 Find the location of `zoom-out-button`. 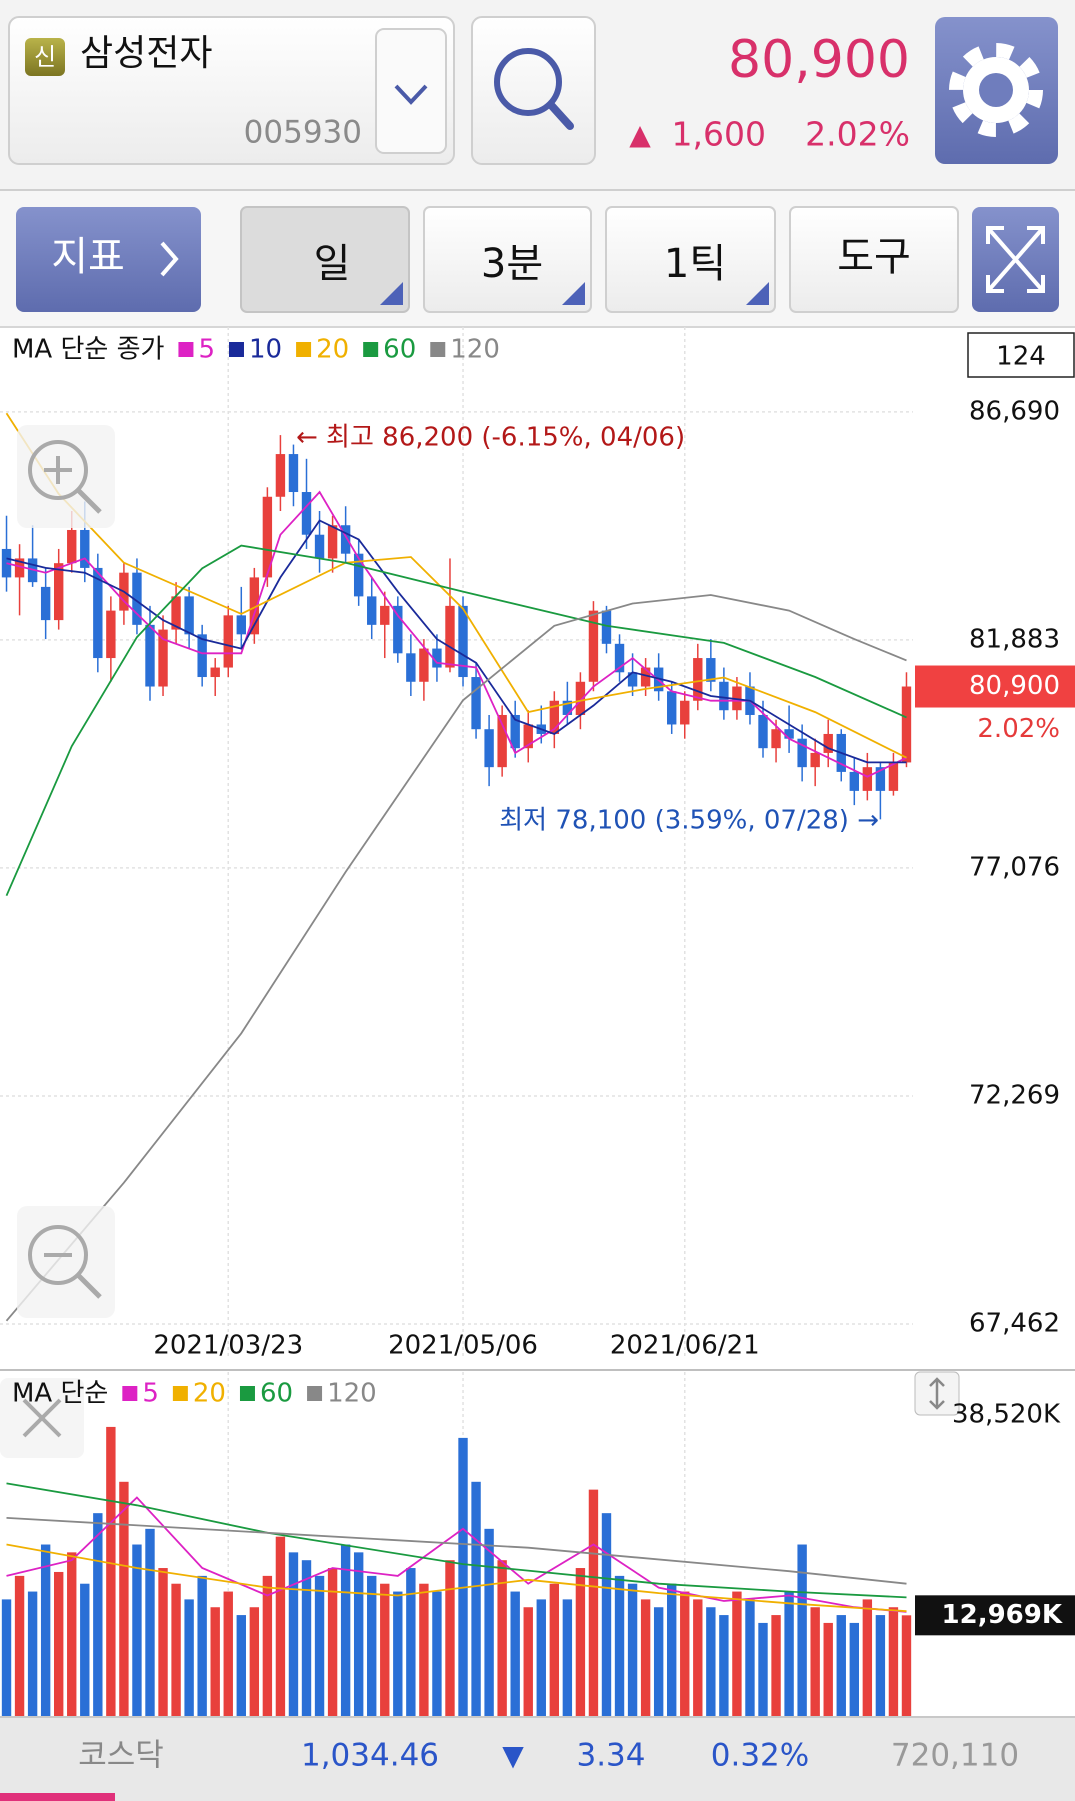

zoom-out-button is located at coordinates (66, 1262).